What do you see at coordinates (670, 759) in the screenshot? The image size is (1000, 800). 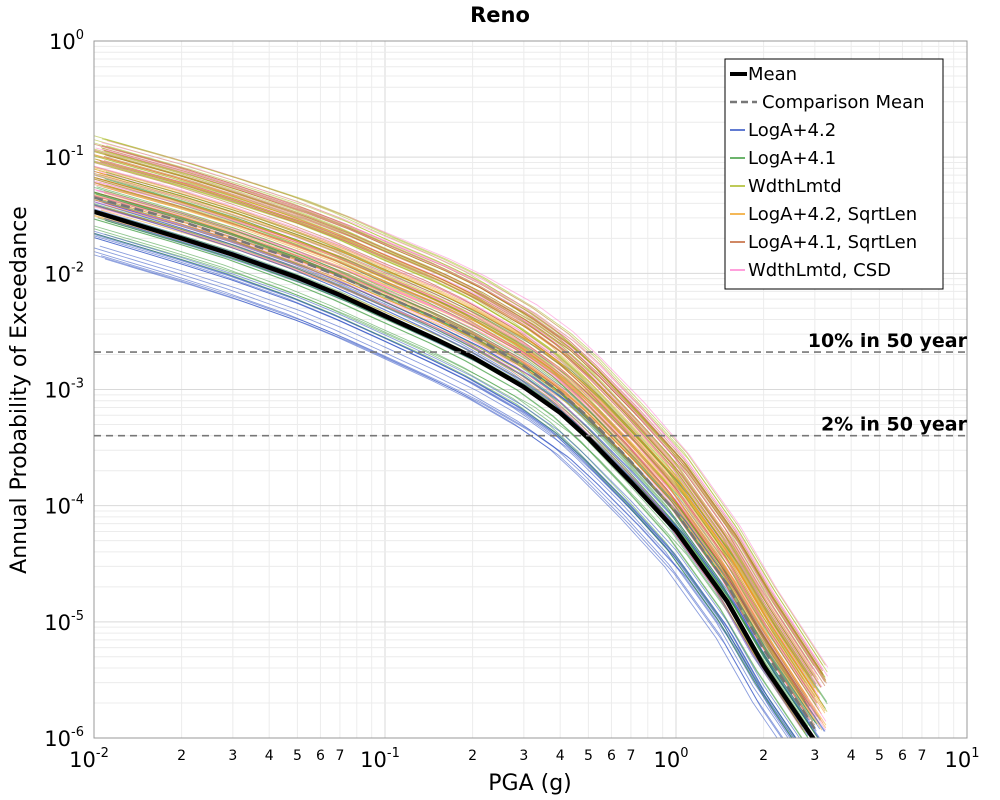 I see `x-tick-label: 10⁰` at bounding box center [670, 759].